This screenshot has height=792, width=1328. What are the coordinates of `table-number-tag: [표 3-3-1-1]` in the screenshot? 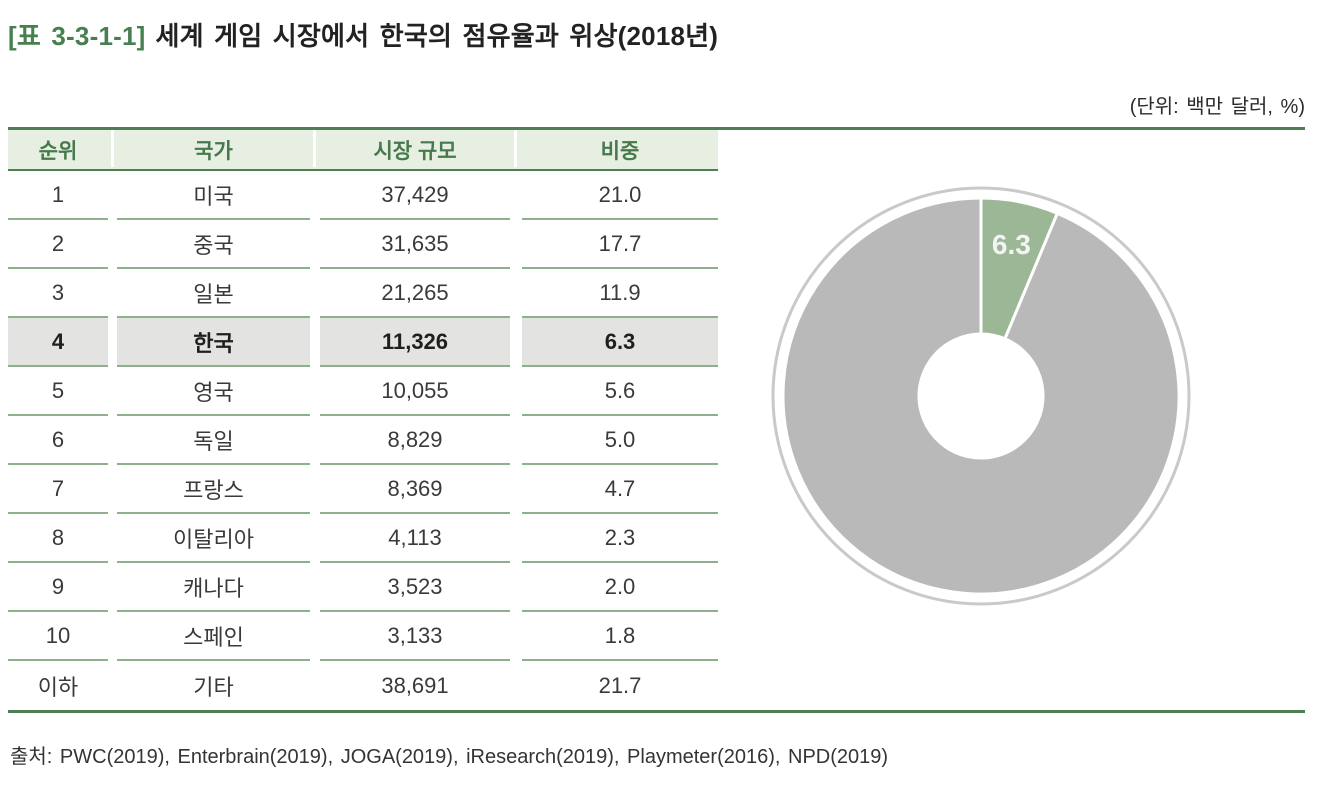 It's located at (77, 36).